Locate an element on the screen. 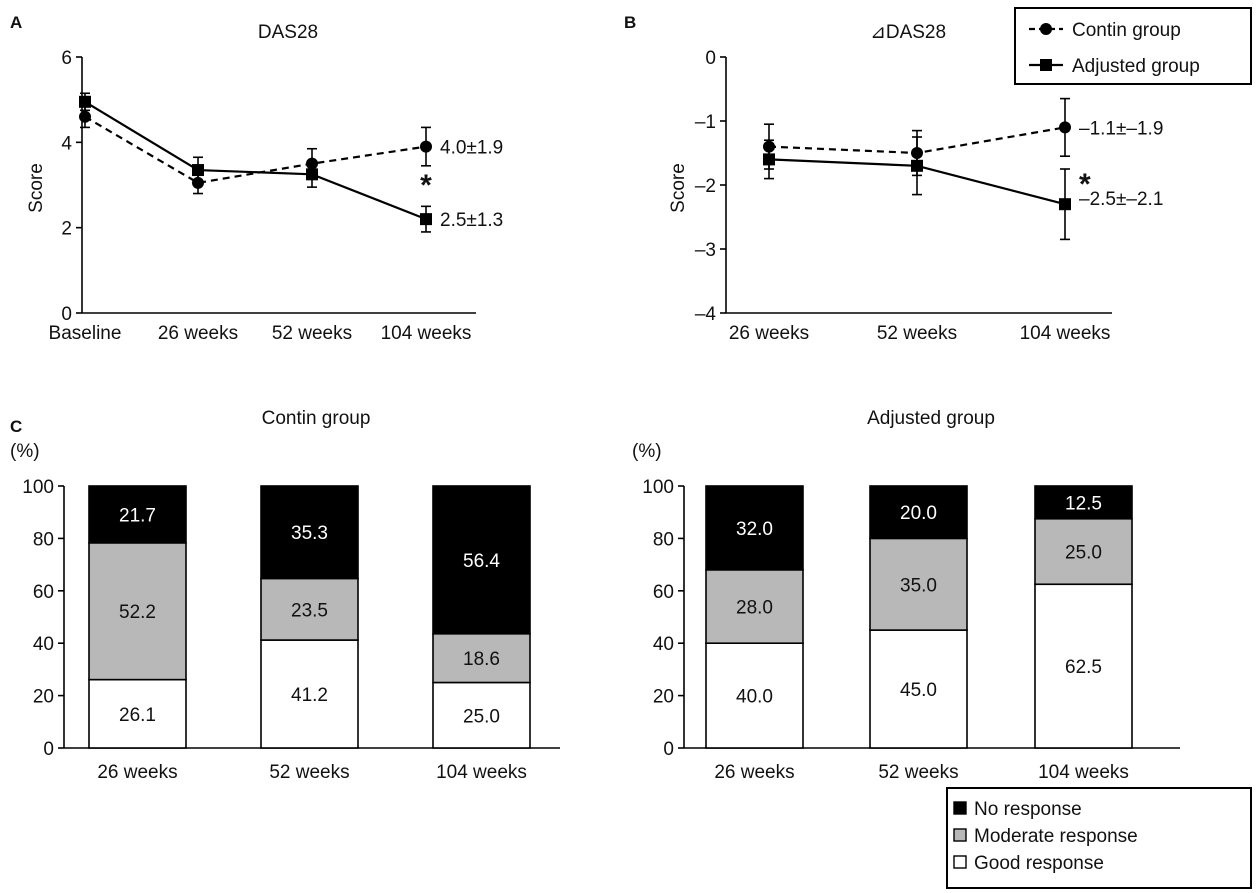 The image size is (1256, 893). x-tick-label: Baseline is located at coordinates (85, 333).